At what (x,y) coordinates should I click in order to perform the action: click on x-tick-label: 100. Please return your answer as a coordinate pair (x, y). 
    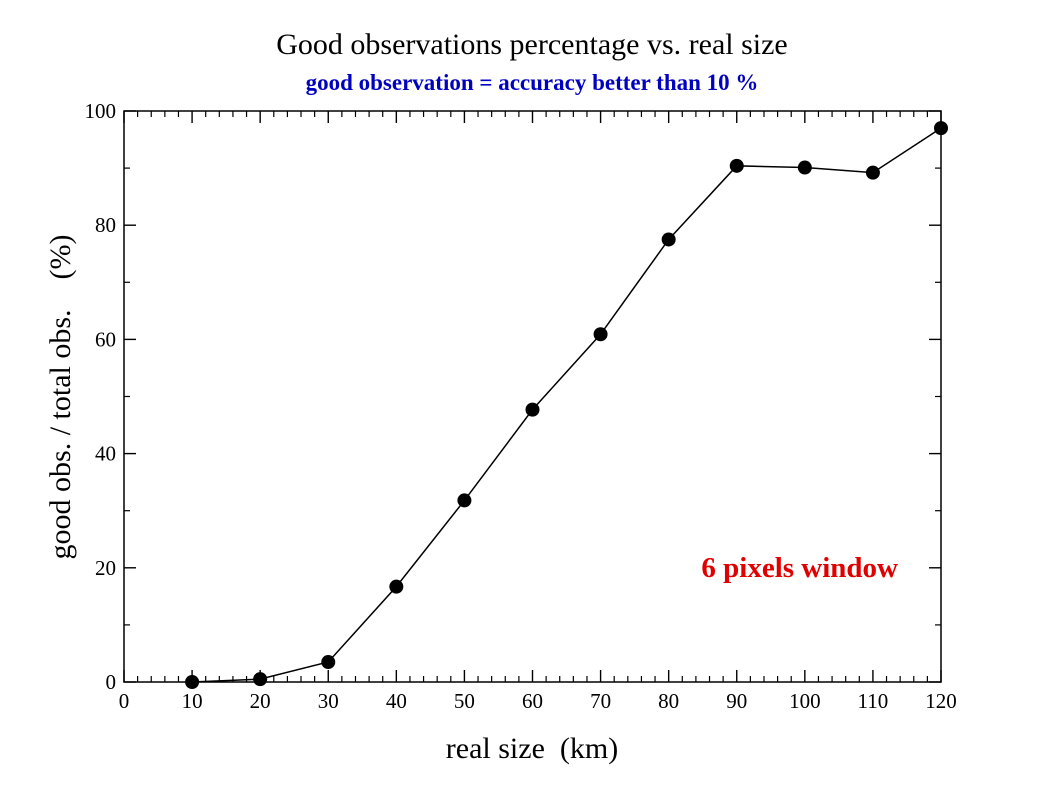
    Looking at the image, I should click on (805, 701).